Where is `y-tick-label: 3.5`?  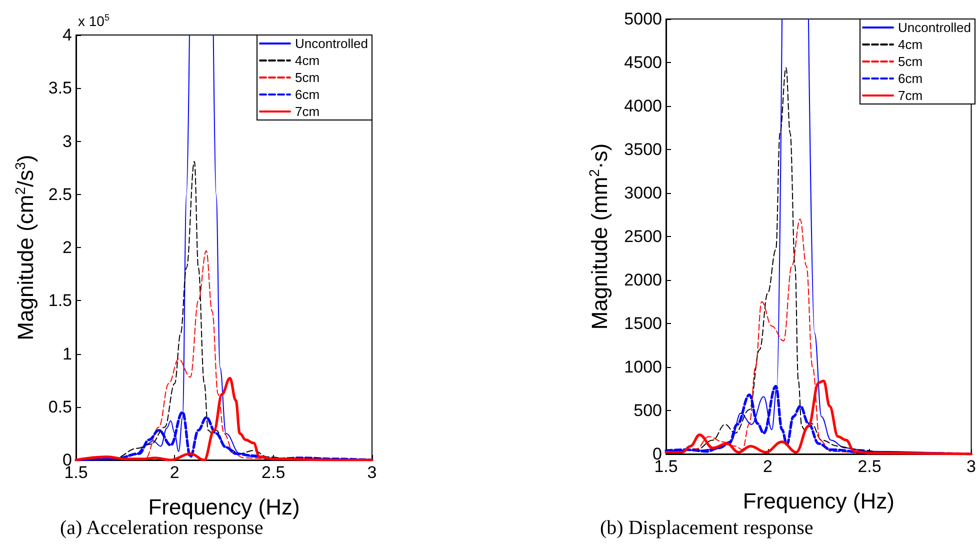
y-tick-label: 3.5 is located at coordinates (60, 88).